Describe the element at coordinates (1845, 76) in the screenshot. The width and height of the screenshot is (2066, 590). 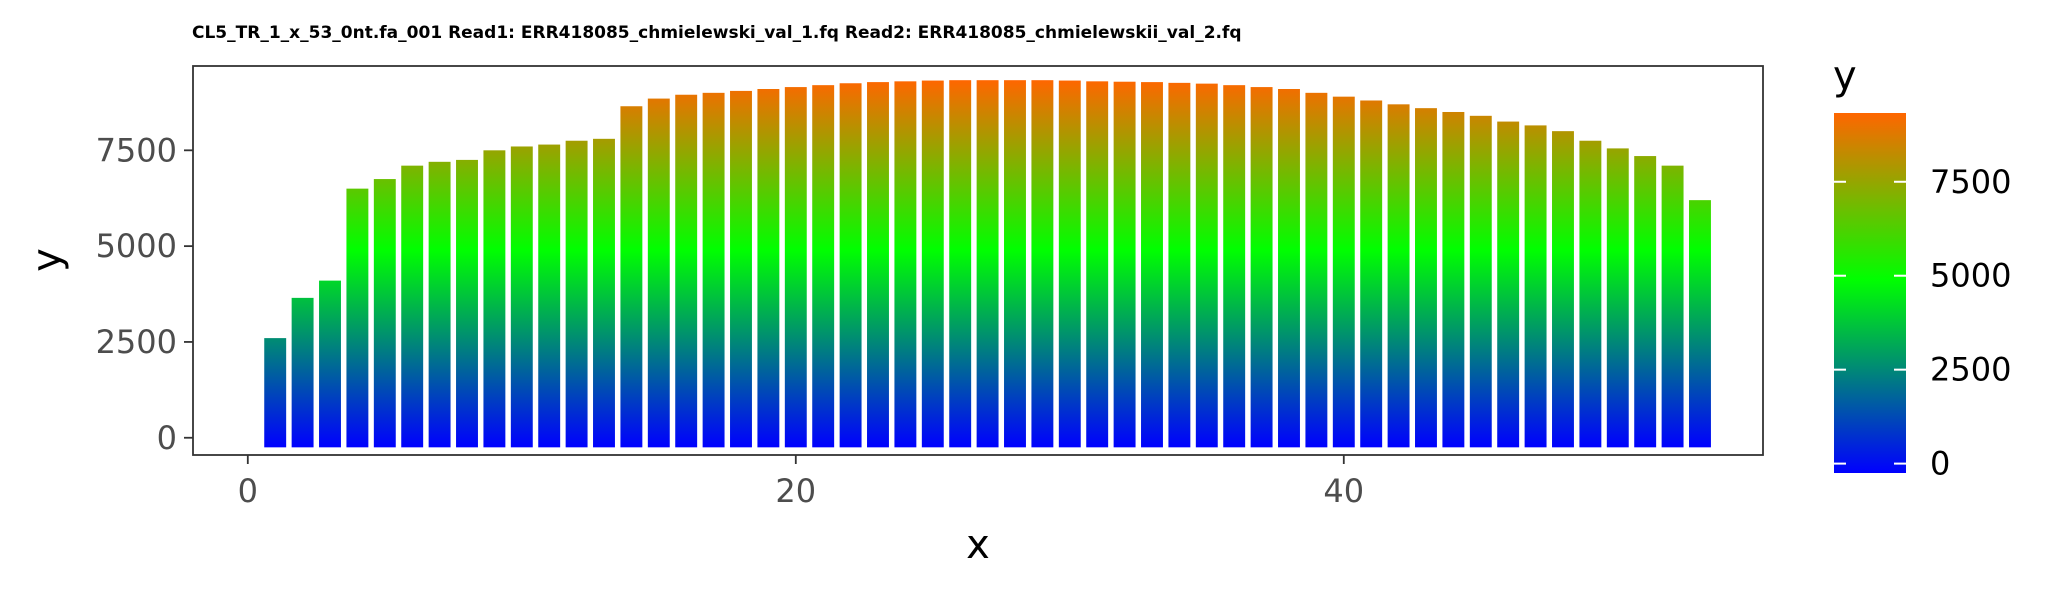
I see `legend-title: y` at that location.